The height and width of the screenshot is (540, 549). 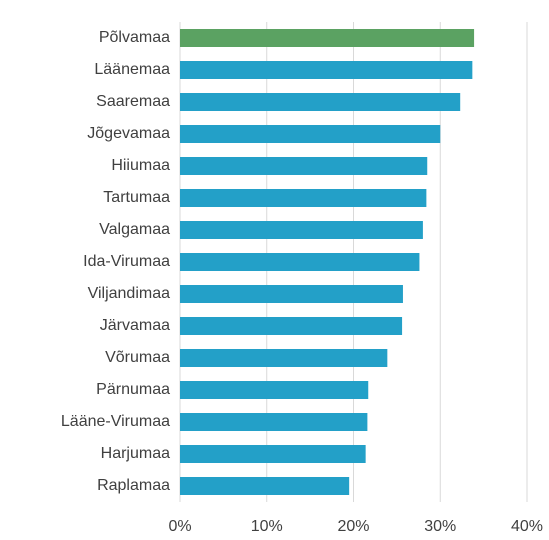 I want to click on y-tick-label: Viljandimaa, so click(x=129, y=293).